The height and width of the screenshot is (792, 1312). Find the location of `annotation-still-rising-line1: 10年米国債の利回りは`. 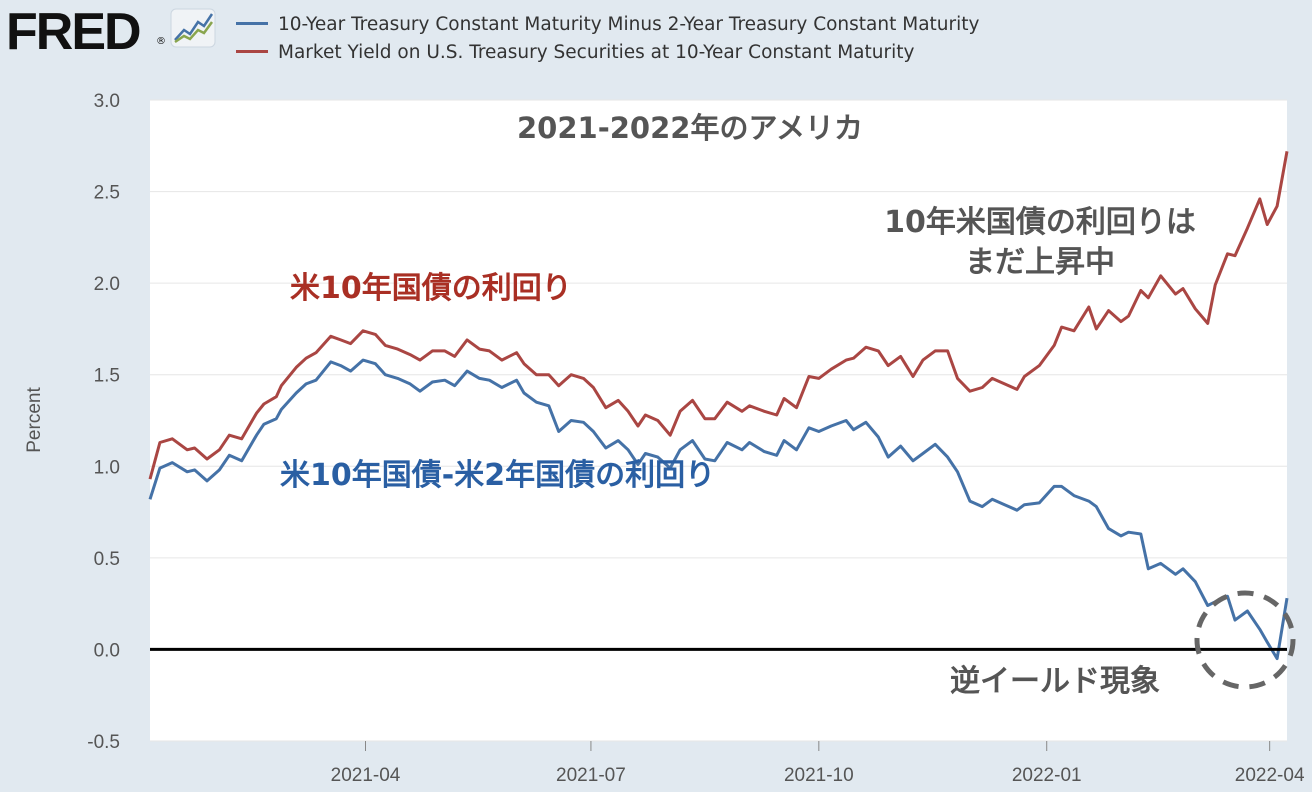

annotation-still-rising-line1: 10年米国債の利回りは is located at coordinates (1040, 222).